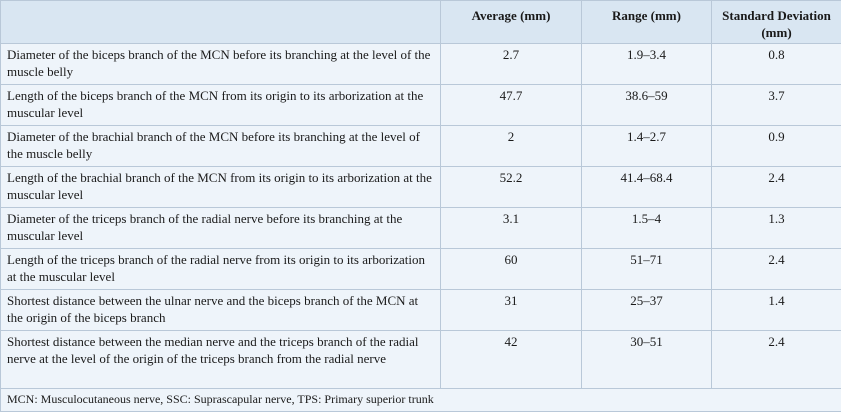  What do you see at coordinates (776, 64) in the screenshot?
I see `row-sd: 0.8` at bounding box center [776, 64].